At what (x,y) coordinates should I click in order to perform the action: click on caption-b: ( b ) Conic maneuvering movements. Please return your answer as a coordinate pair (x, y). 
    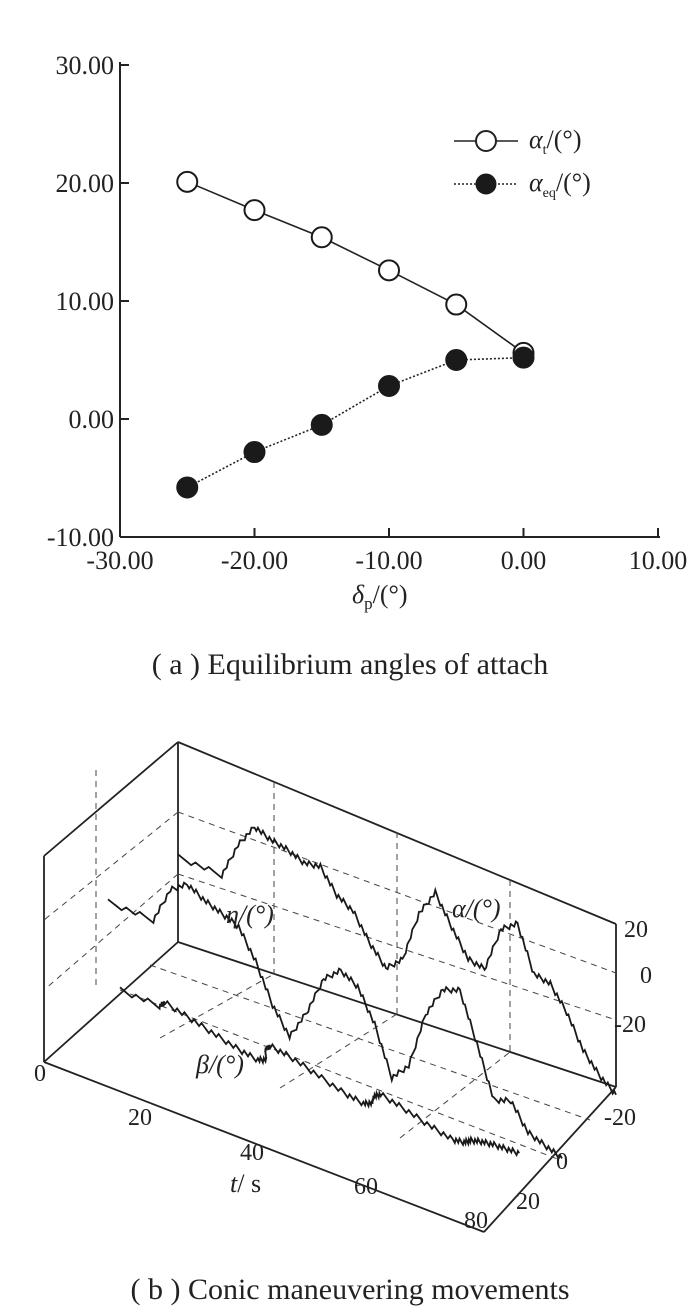
    Looking at the image, I should click on (350, 1289).